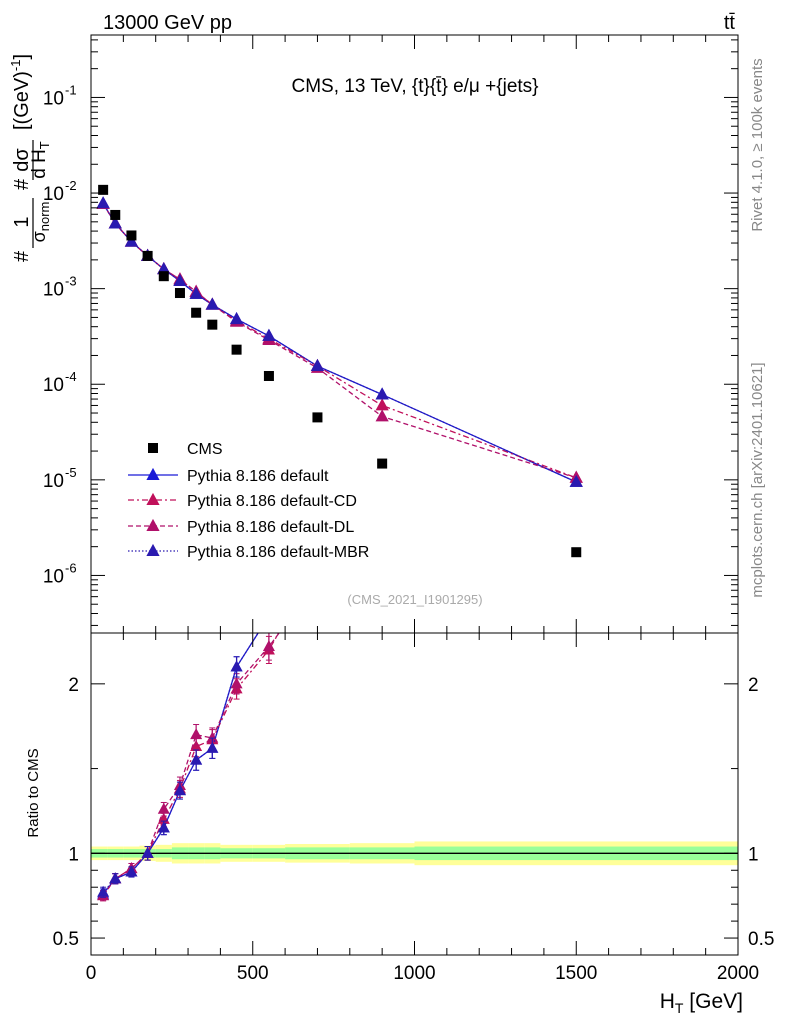  I want to click on mcplots-label: mcplots.cern.ch [arXiv:2401.10621], so click(757, 479).